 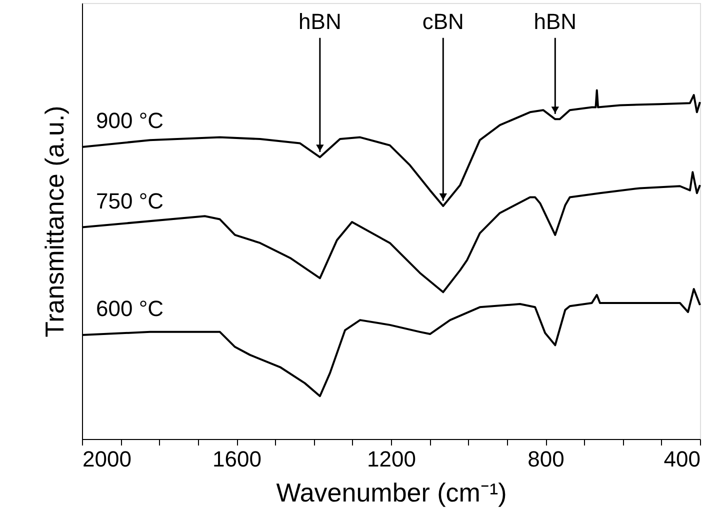 I want to click on annotation: cBN, so click(x=443, y=21).